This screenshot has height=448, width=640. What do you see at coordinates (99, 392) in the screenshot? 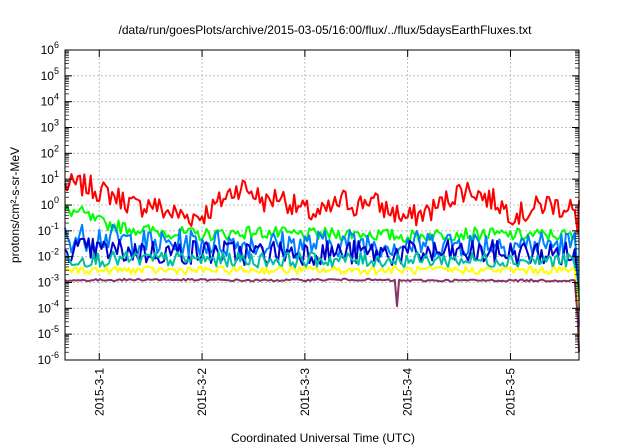
I see `x-tick-label: 2015-3-1` at bounding box center [99, 392].